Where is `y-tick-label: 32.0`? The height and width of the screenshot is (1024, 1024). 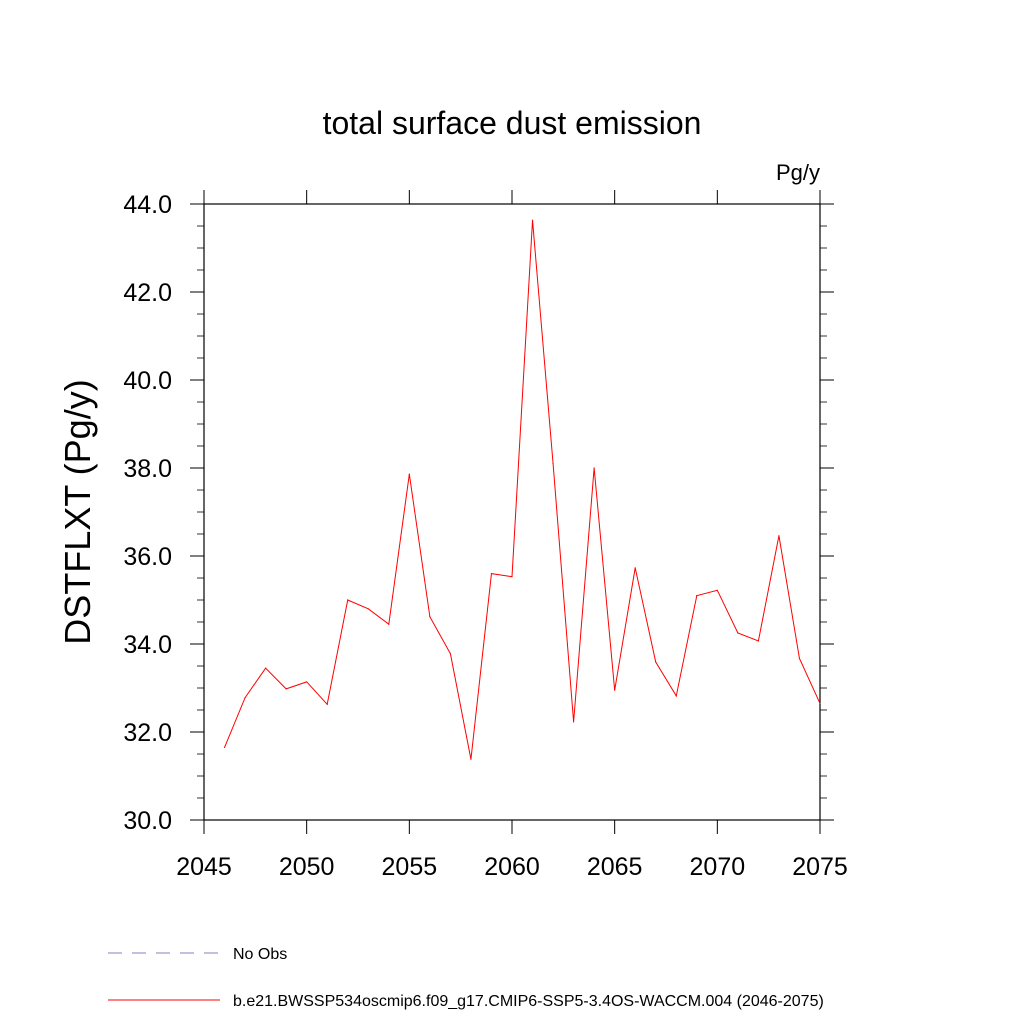 y-tick-label: 32.0 is located at coordinates (147, 733).